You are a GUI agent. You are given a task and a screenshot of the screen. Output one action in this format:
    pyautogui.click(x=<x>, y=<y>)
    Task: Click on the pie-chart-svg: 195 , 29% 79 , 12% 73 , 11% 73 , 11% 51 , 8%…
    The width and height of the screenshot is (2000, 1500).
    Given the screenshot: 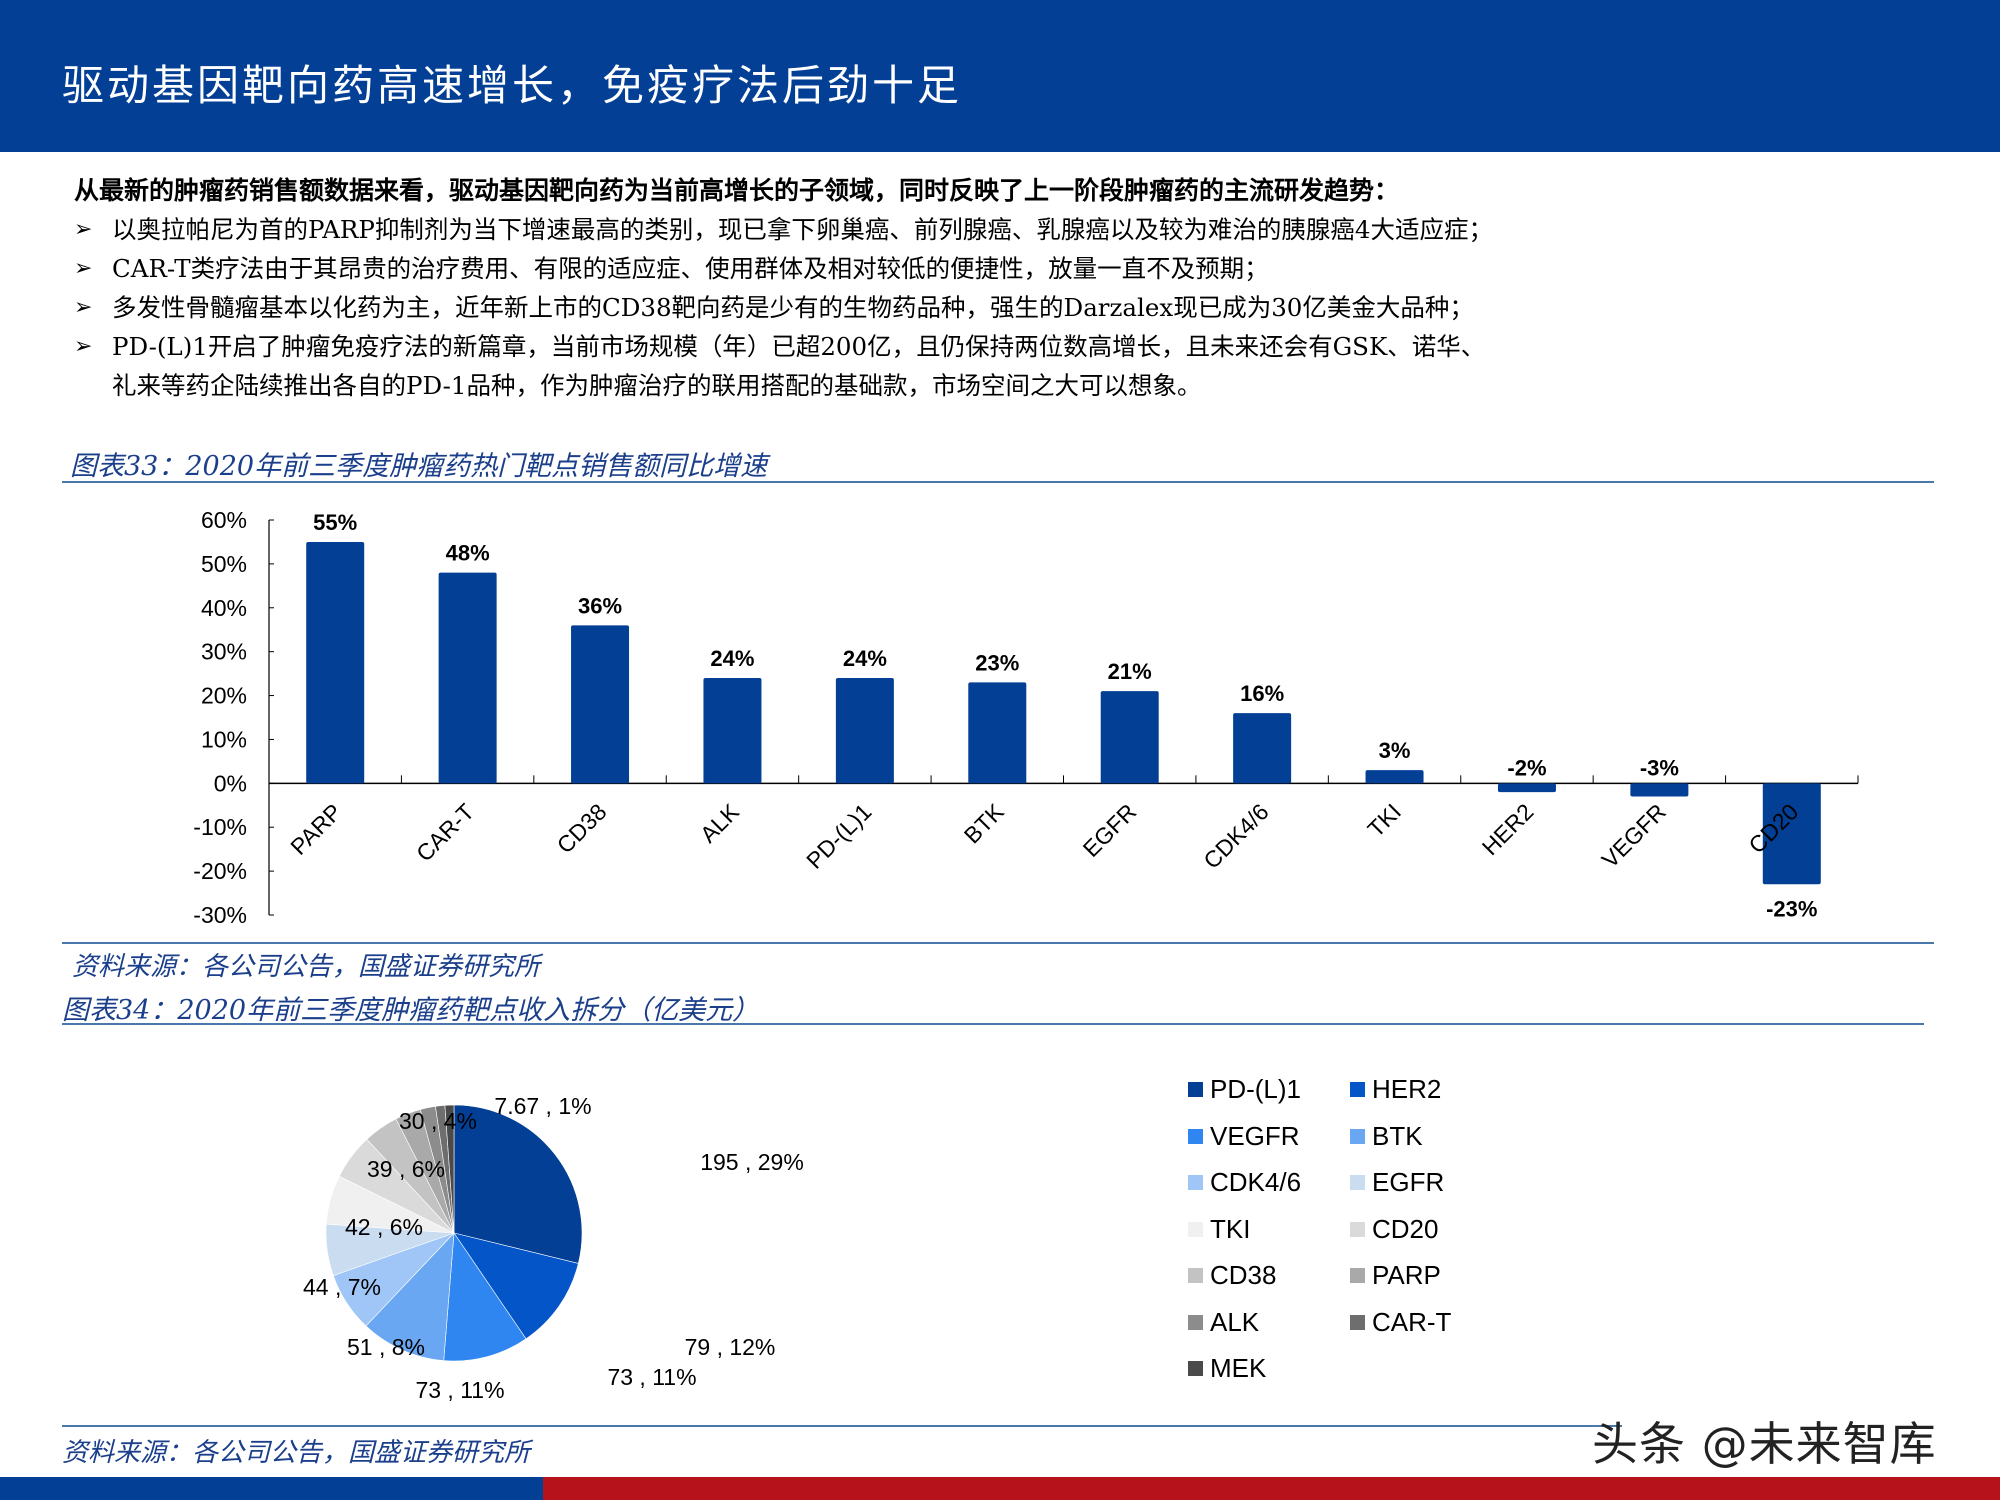 What is the action you would take?
    pyautogui.click(x=553, y=1248)
    